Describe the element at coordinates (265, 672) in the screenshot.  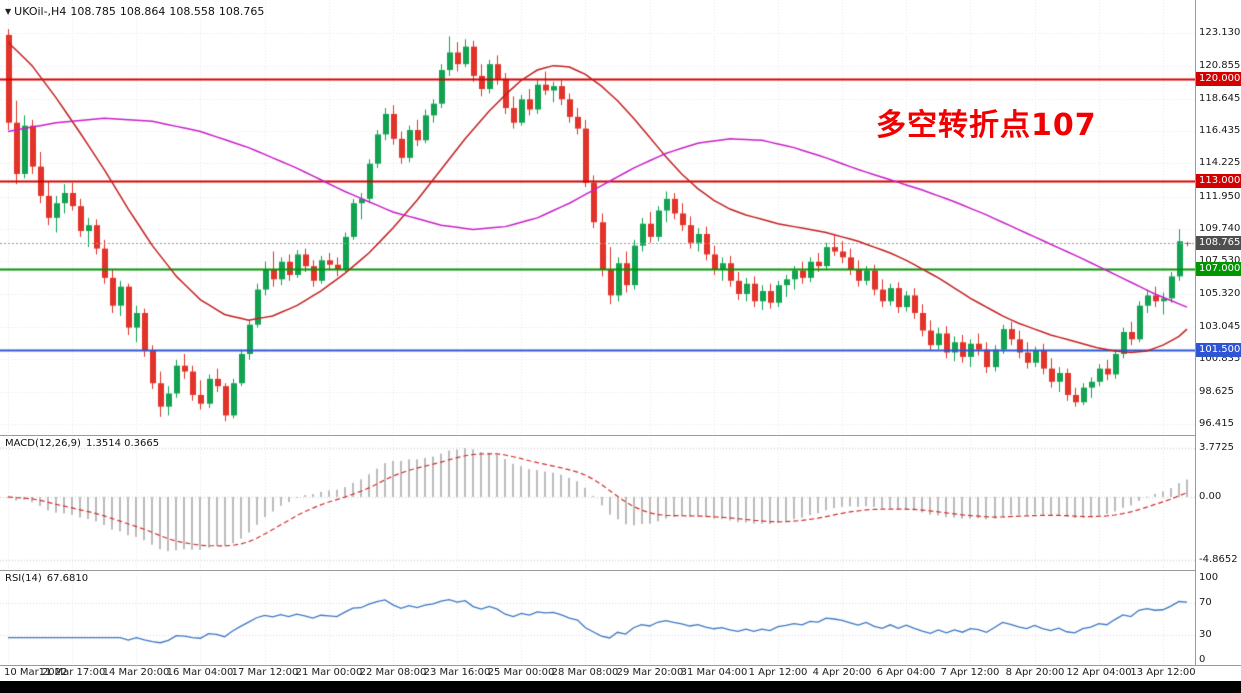
I see `time-axis-label: 17 Mar 12:00` at that location.